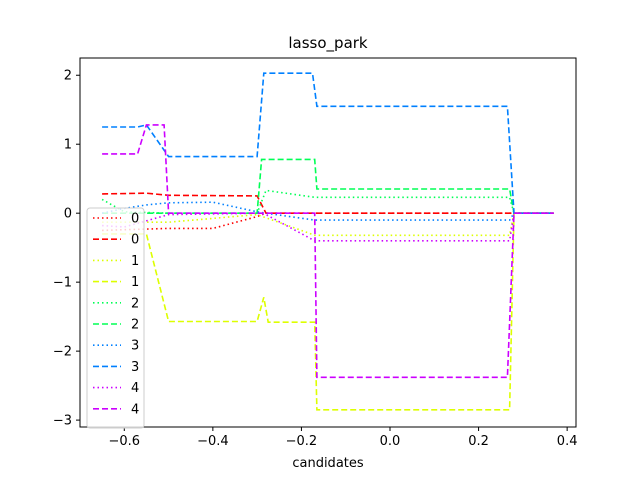 This screenshot has height=480, width=640. Describe the element at coordinates (68, 214) in the screenshot. I see `y-tick-label: 0` at that location.